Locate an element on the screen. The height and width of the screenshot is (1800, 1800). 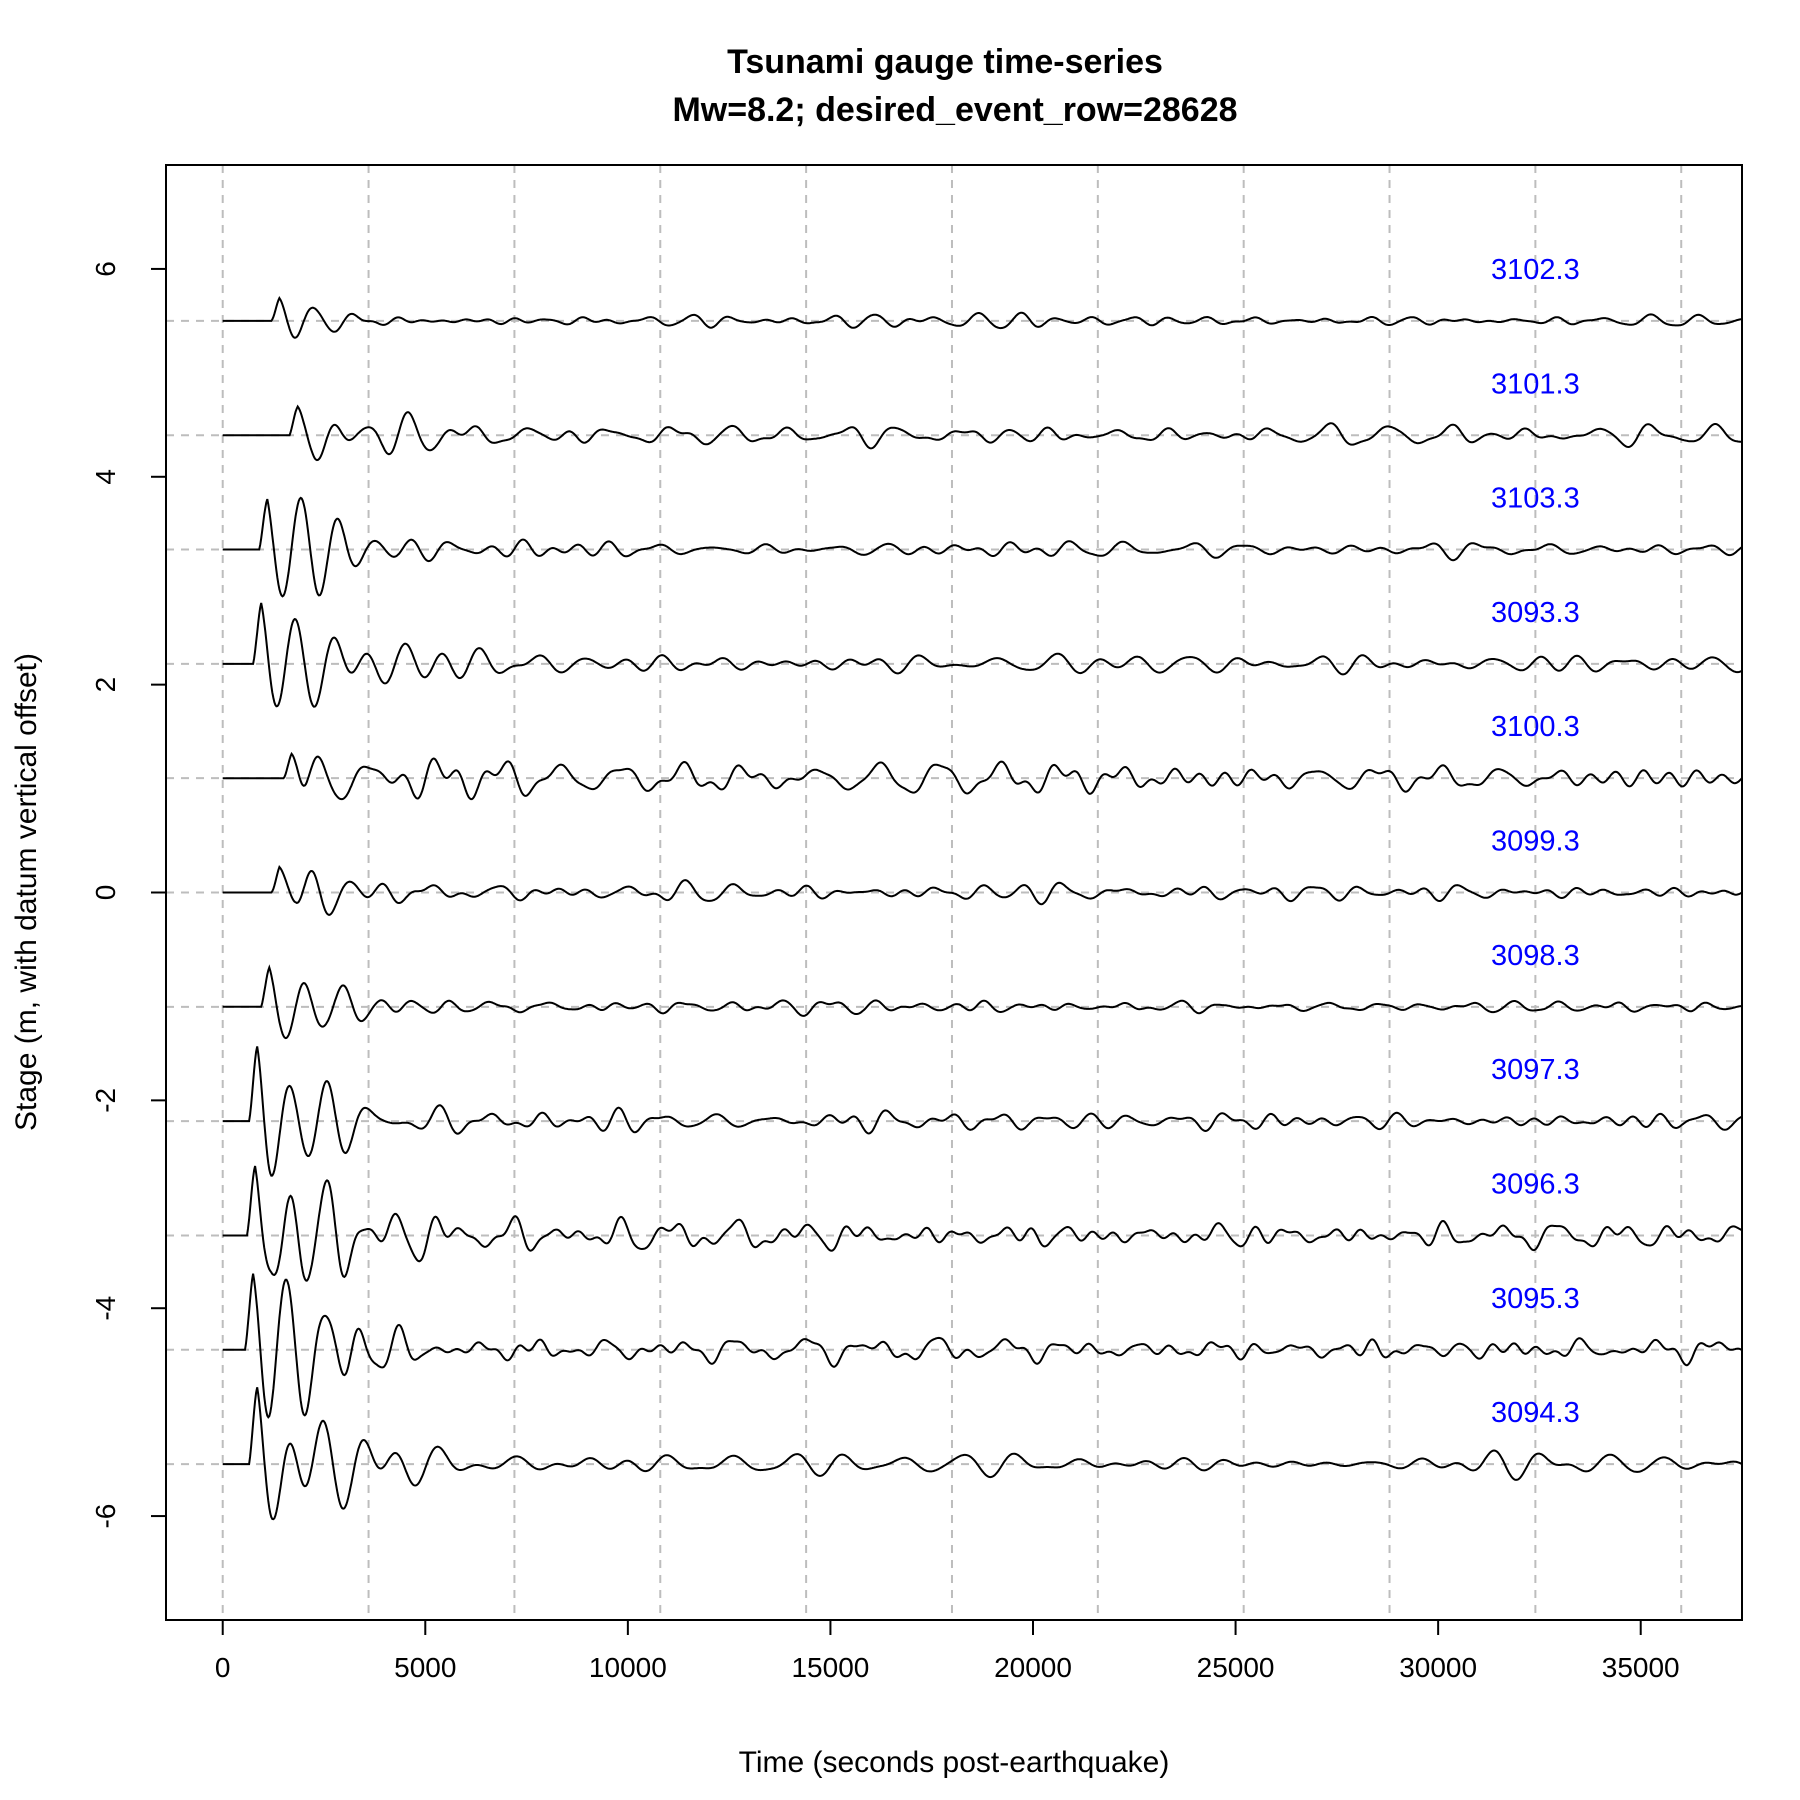
series-label: 3103.3 is located at coordinates (1535, 499).